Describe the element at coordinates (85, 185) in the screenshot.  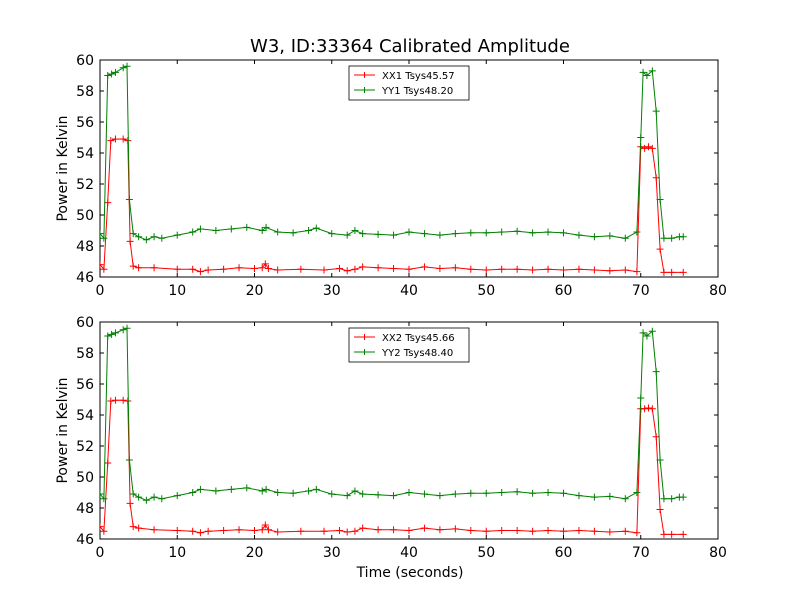
I see `y-tick-label: 52` at that location.